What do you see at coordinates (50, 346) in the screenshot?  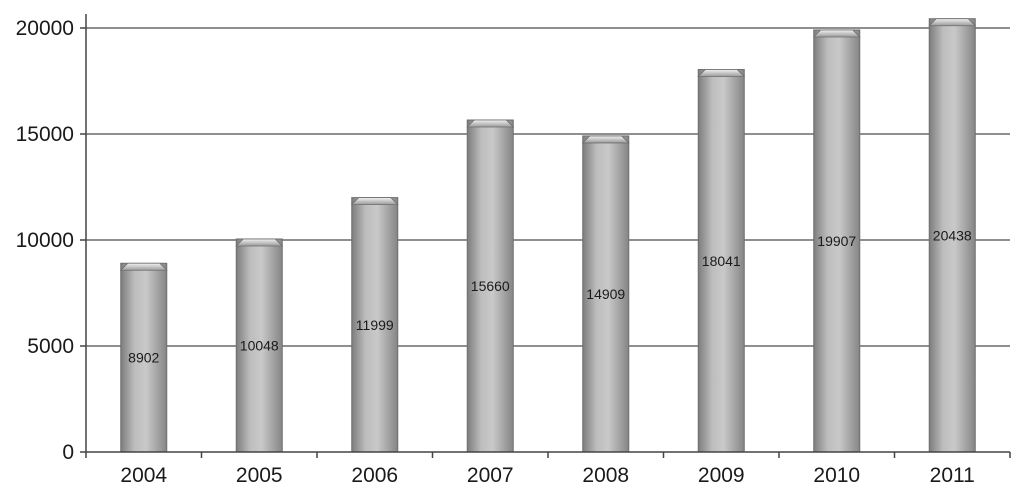 I see `y-tick-label: 5000` at bounding box center [50, 346].